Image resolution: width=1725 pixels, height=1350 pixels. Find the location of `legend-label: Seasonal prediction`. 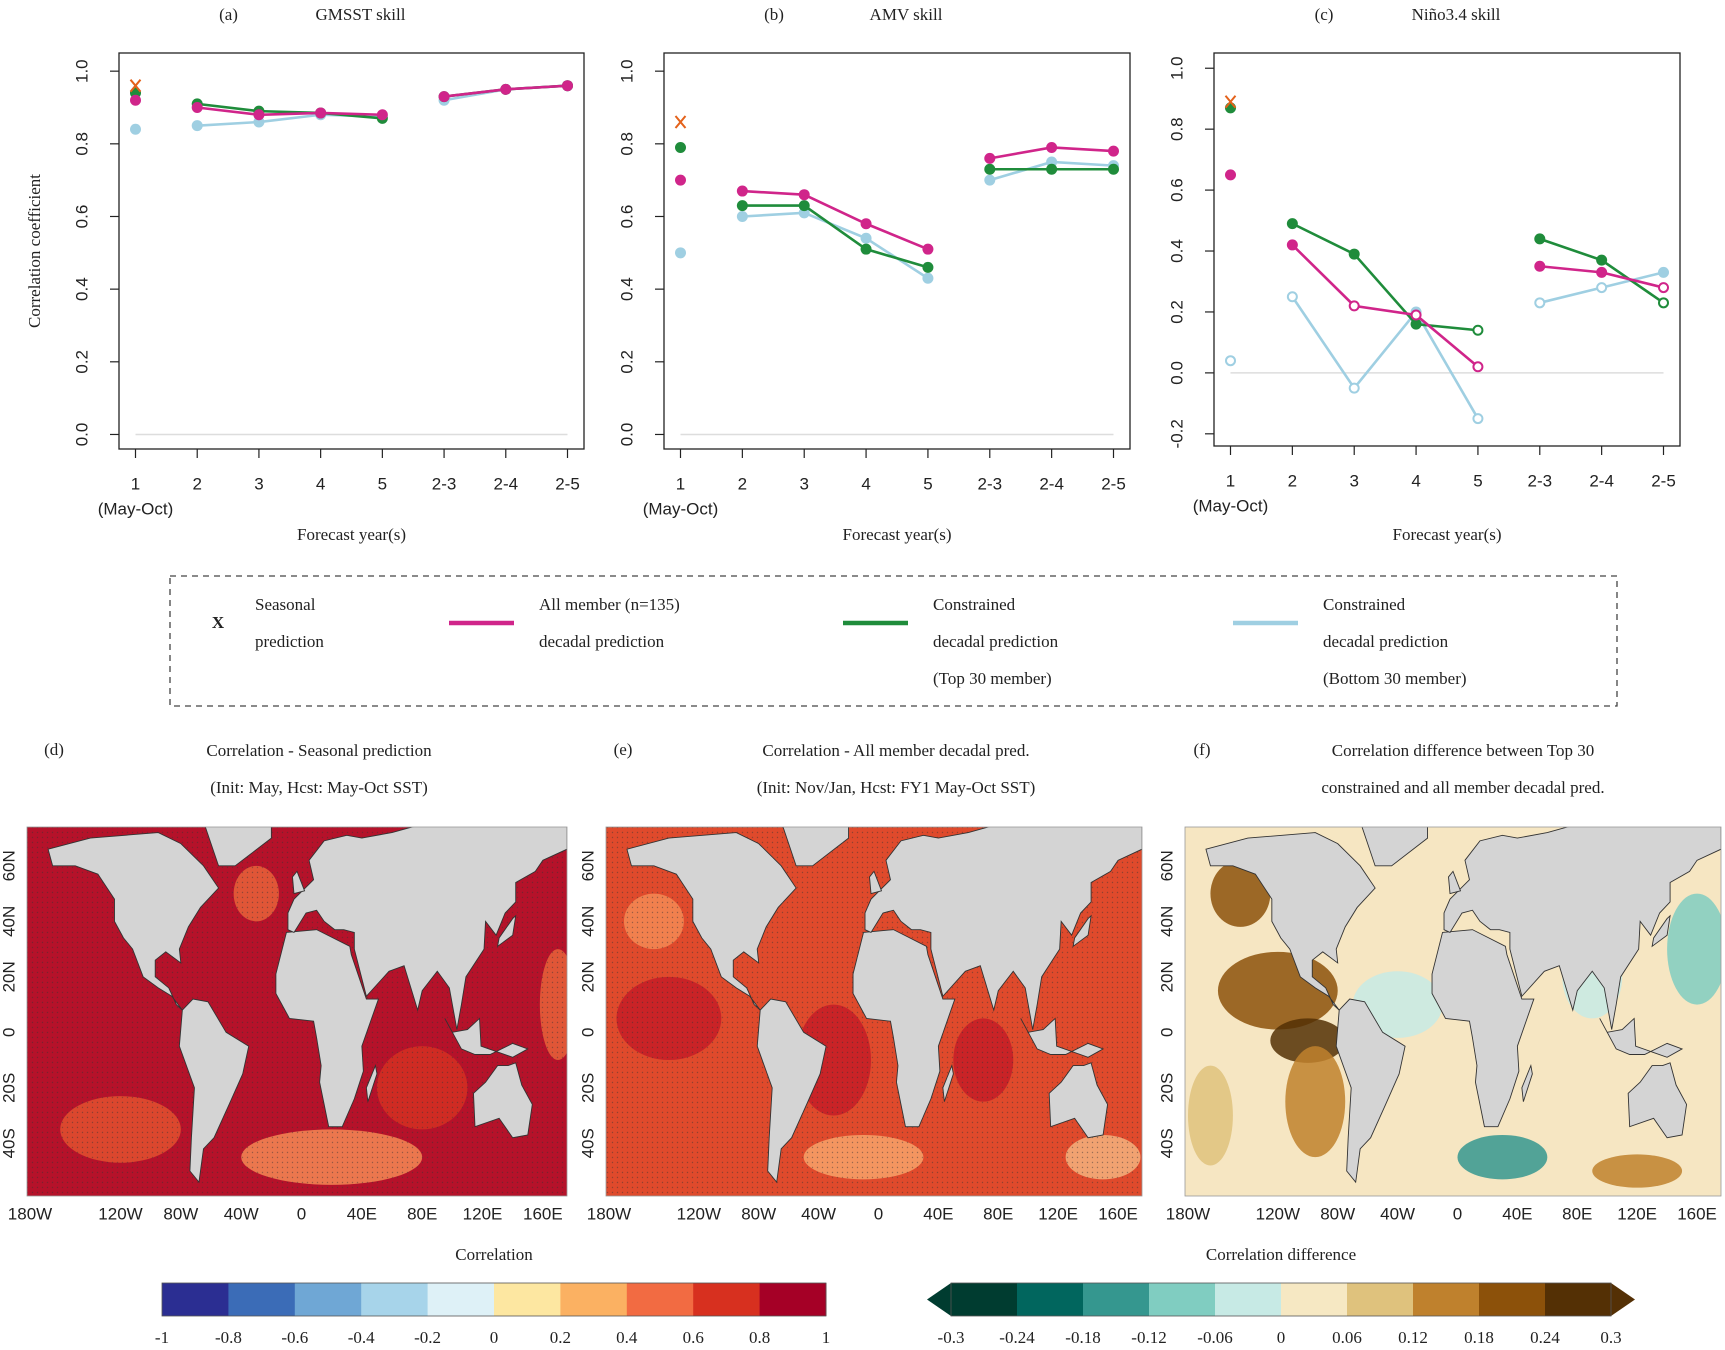

legend-label: Seasonal prediction is located at coordinates (289, 623).